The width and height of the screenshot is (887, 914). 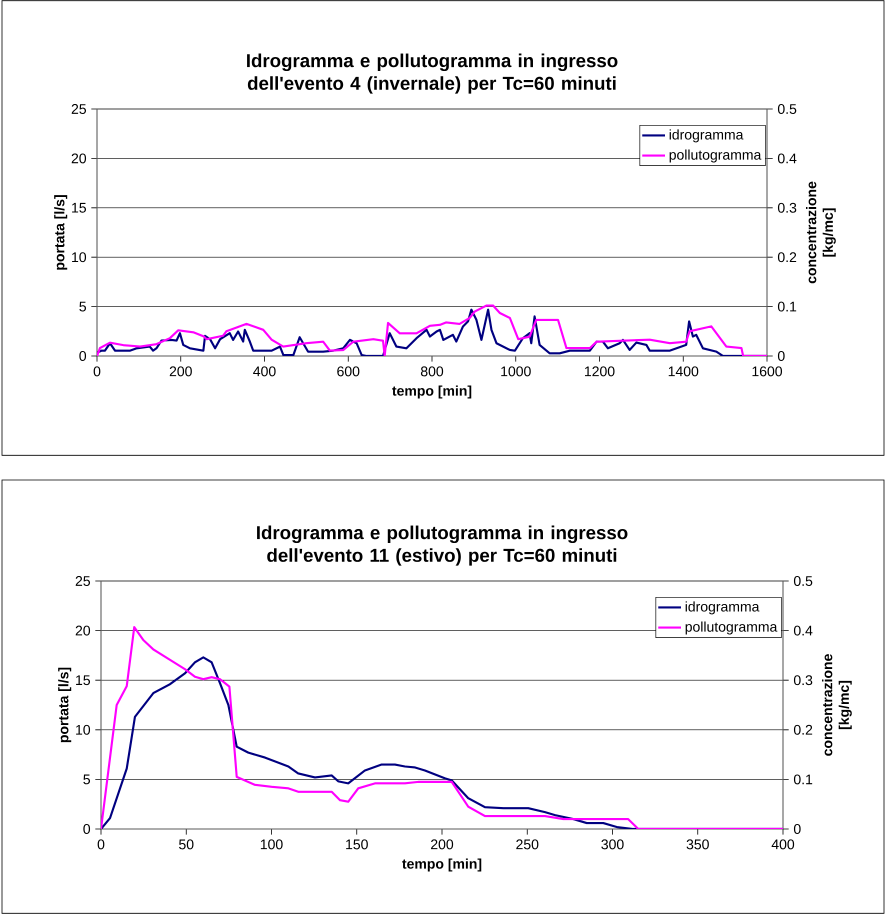 I want to click on x-tick-label: 800, so click(x=432, y=371).